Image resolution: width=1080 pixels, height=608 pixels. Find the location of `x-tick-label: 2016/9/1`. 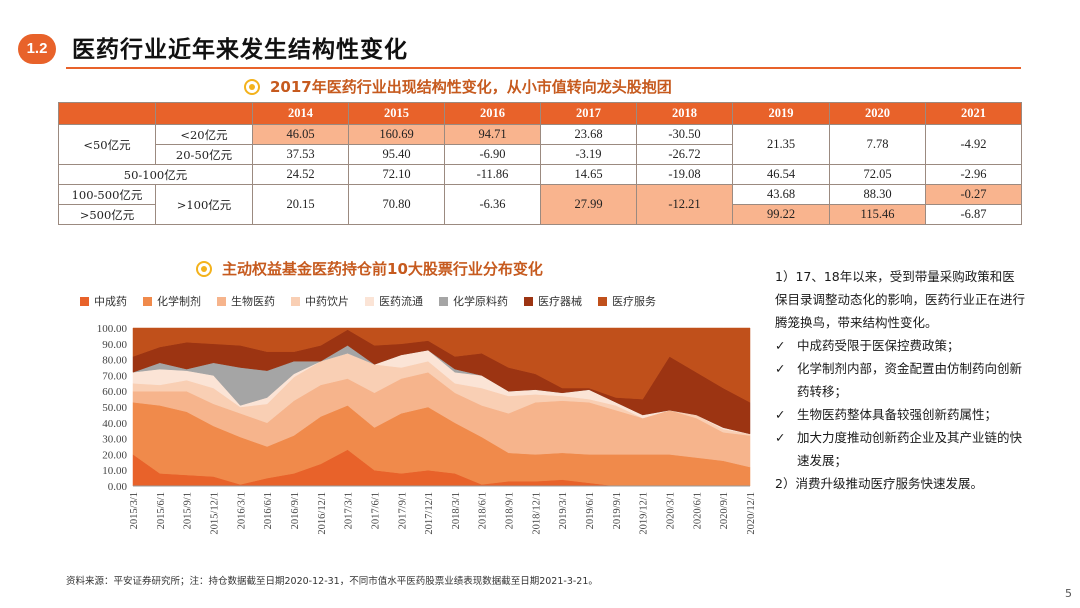

x-tick-label: 2016/9/1 is located at coordinates (295, 510).